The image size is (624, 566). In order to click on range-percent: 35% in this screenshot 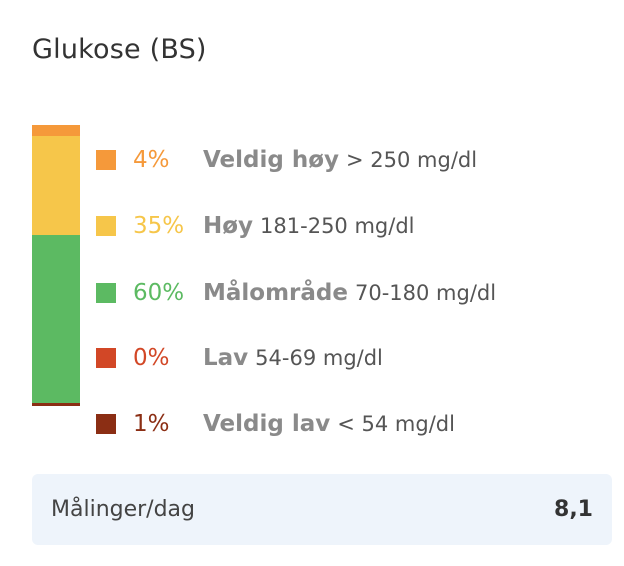, I will do `click(159, 226)`.